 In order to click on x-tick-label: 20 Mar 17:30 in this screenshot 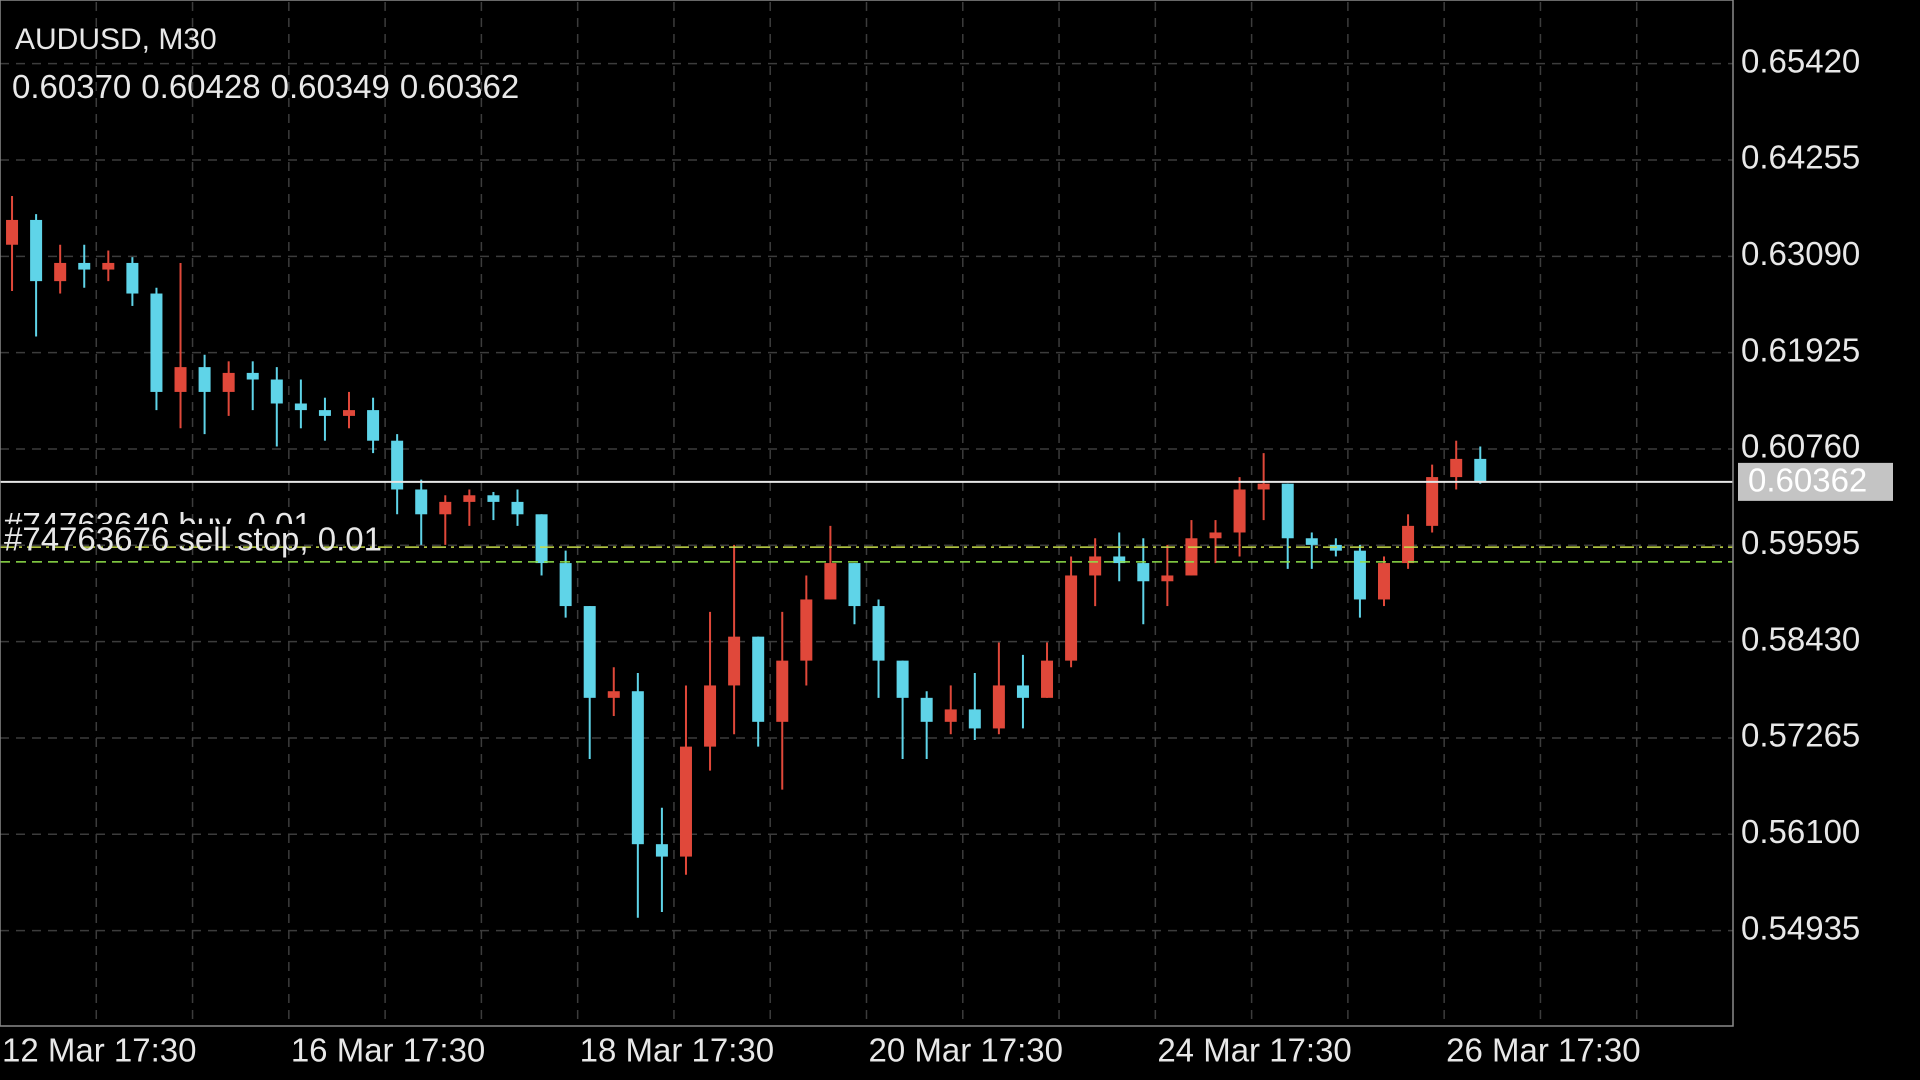, I will do `click(966, 1050)`.